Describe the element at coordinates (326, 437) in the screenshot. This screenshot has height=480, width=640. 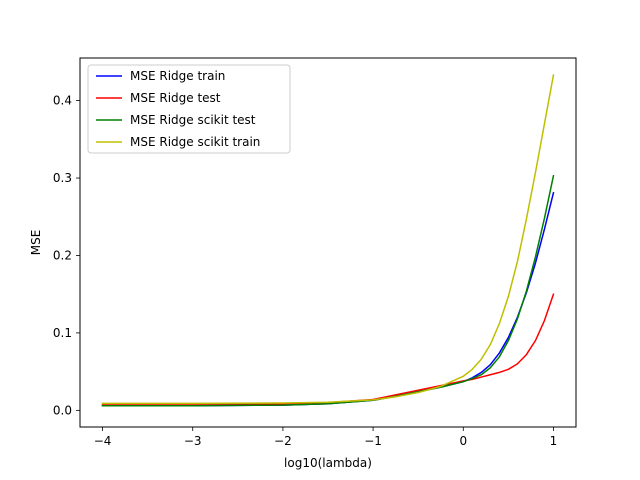
I see `x-axis-ticks: −4 −3 −2 −1 0 1` at that location.